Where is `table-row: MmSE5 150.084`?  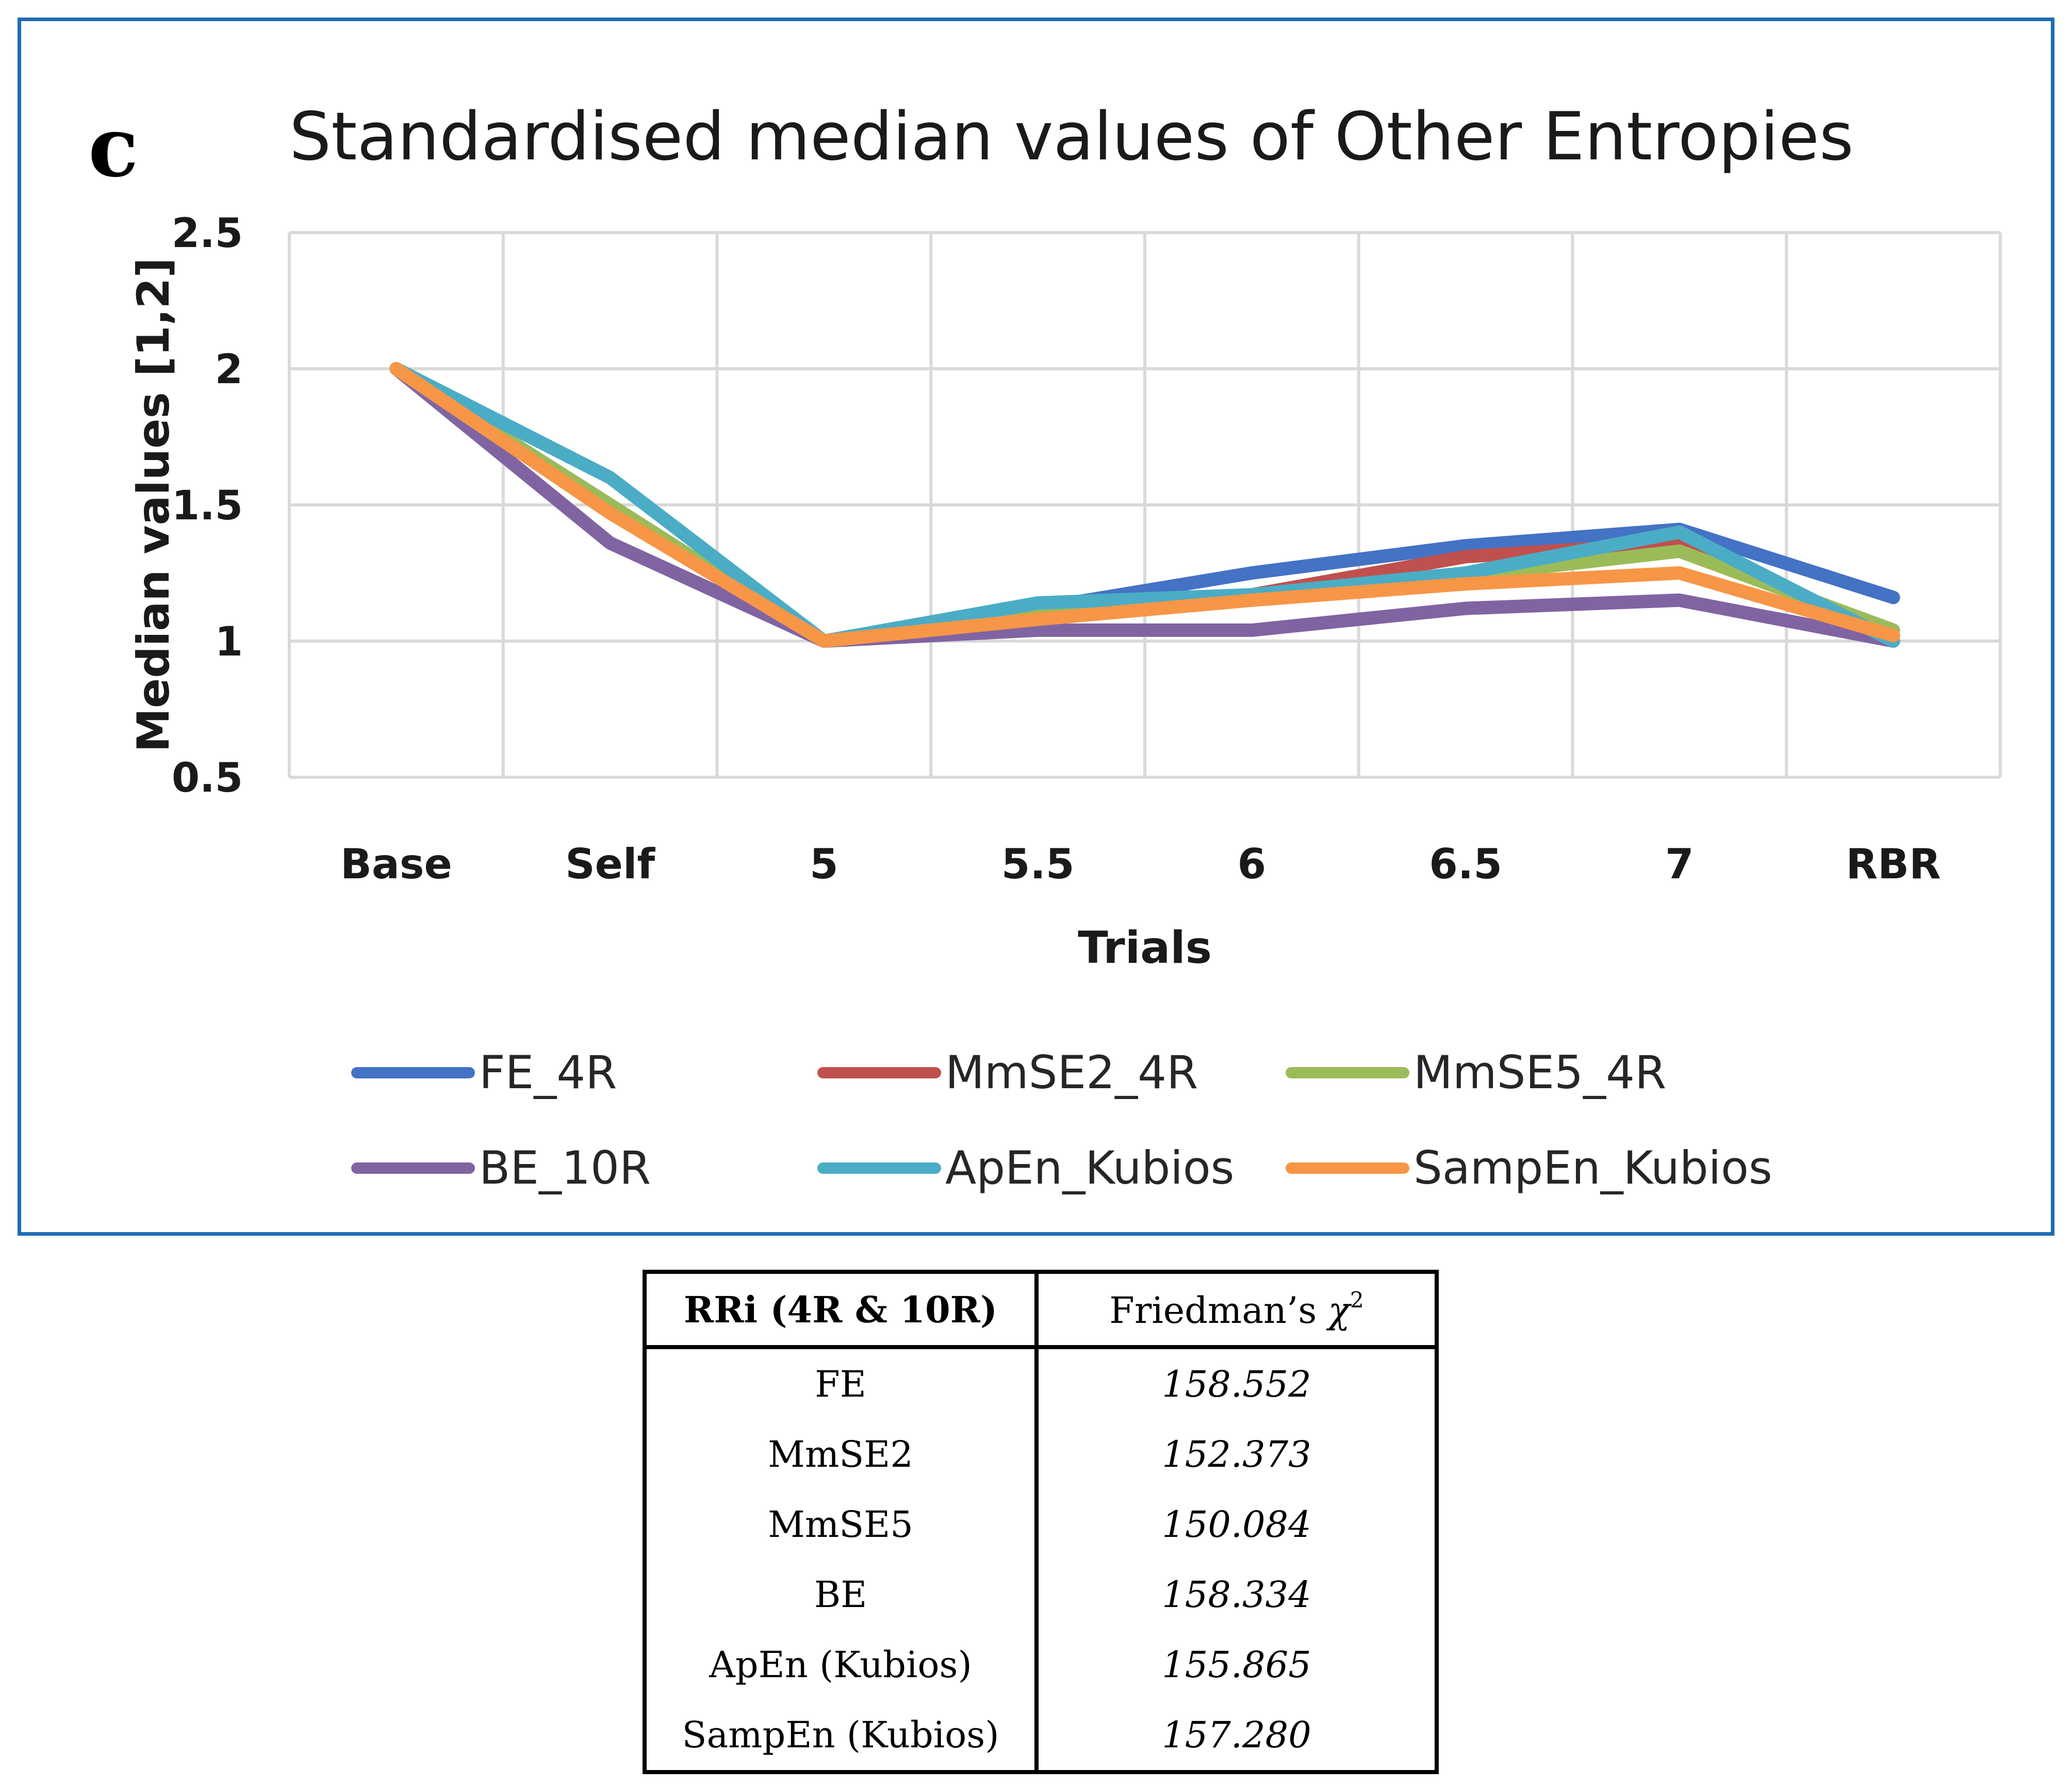 table-row: MmSE5 150.084 is located at coordinates (1041, 1525).